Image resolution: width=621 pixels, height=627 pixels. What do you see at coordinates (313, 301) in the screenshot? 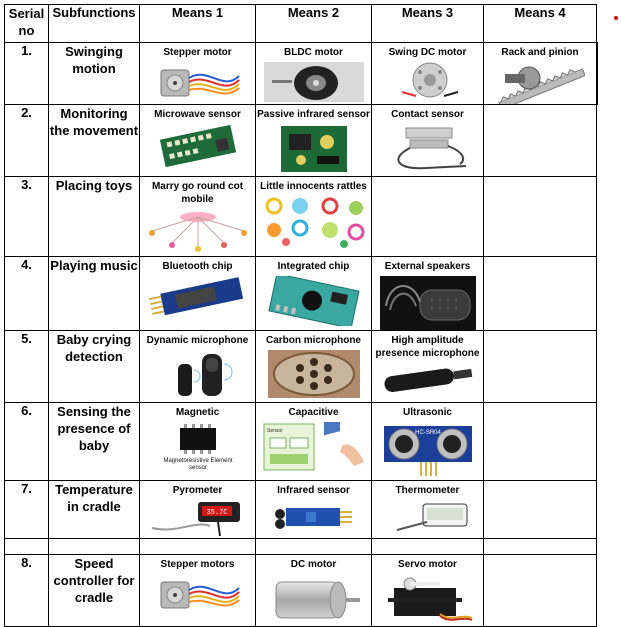
I see `integrated-chip-icon` at bounding box center [313, 301].